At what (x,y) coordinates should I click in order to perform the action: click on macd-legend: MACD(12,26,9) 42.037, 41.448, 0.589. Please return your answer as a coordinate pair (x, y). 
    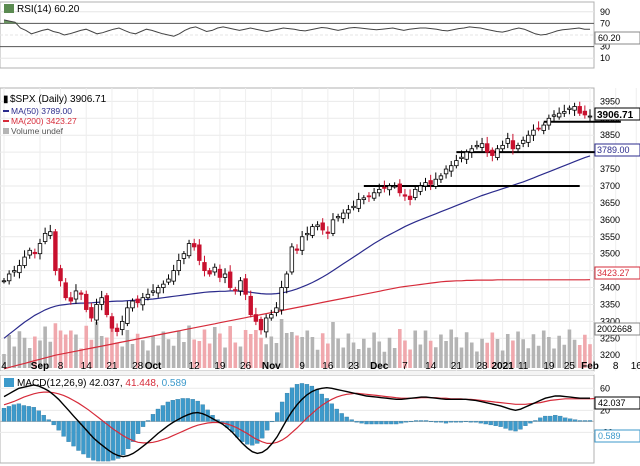
    Looking at the image, I should click on (95, 383).